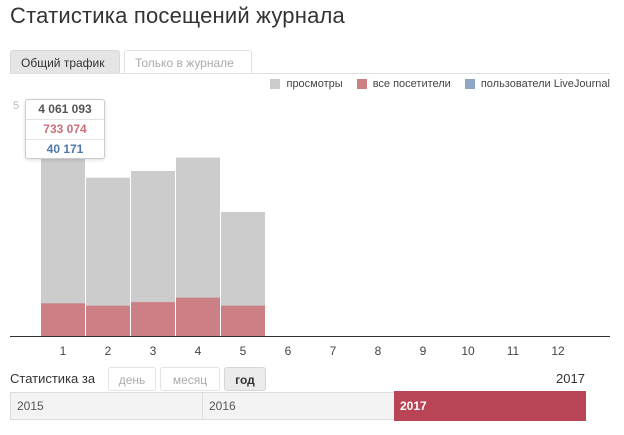  Describe the element at coordinates (198, 351) in the screenshot. I see `x-tick-label-4: 4` at that location.